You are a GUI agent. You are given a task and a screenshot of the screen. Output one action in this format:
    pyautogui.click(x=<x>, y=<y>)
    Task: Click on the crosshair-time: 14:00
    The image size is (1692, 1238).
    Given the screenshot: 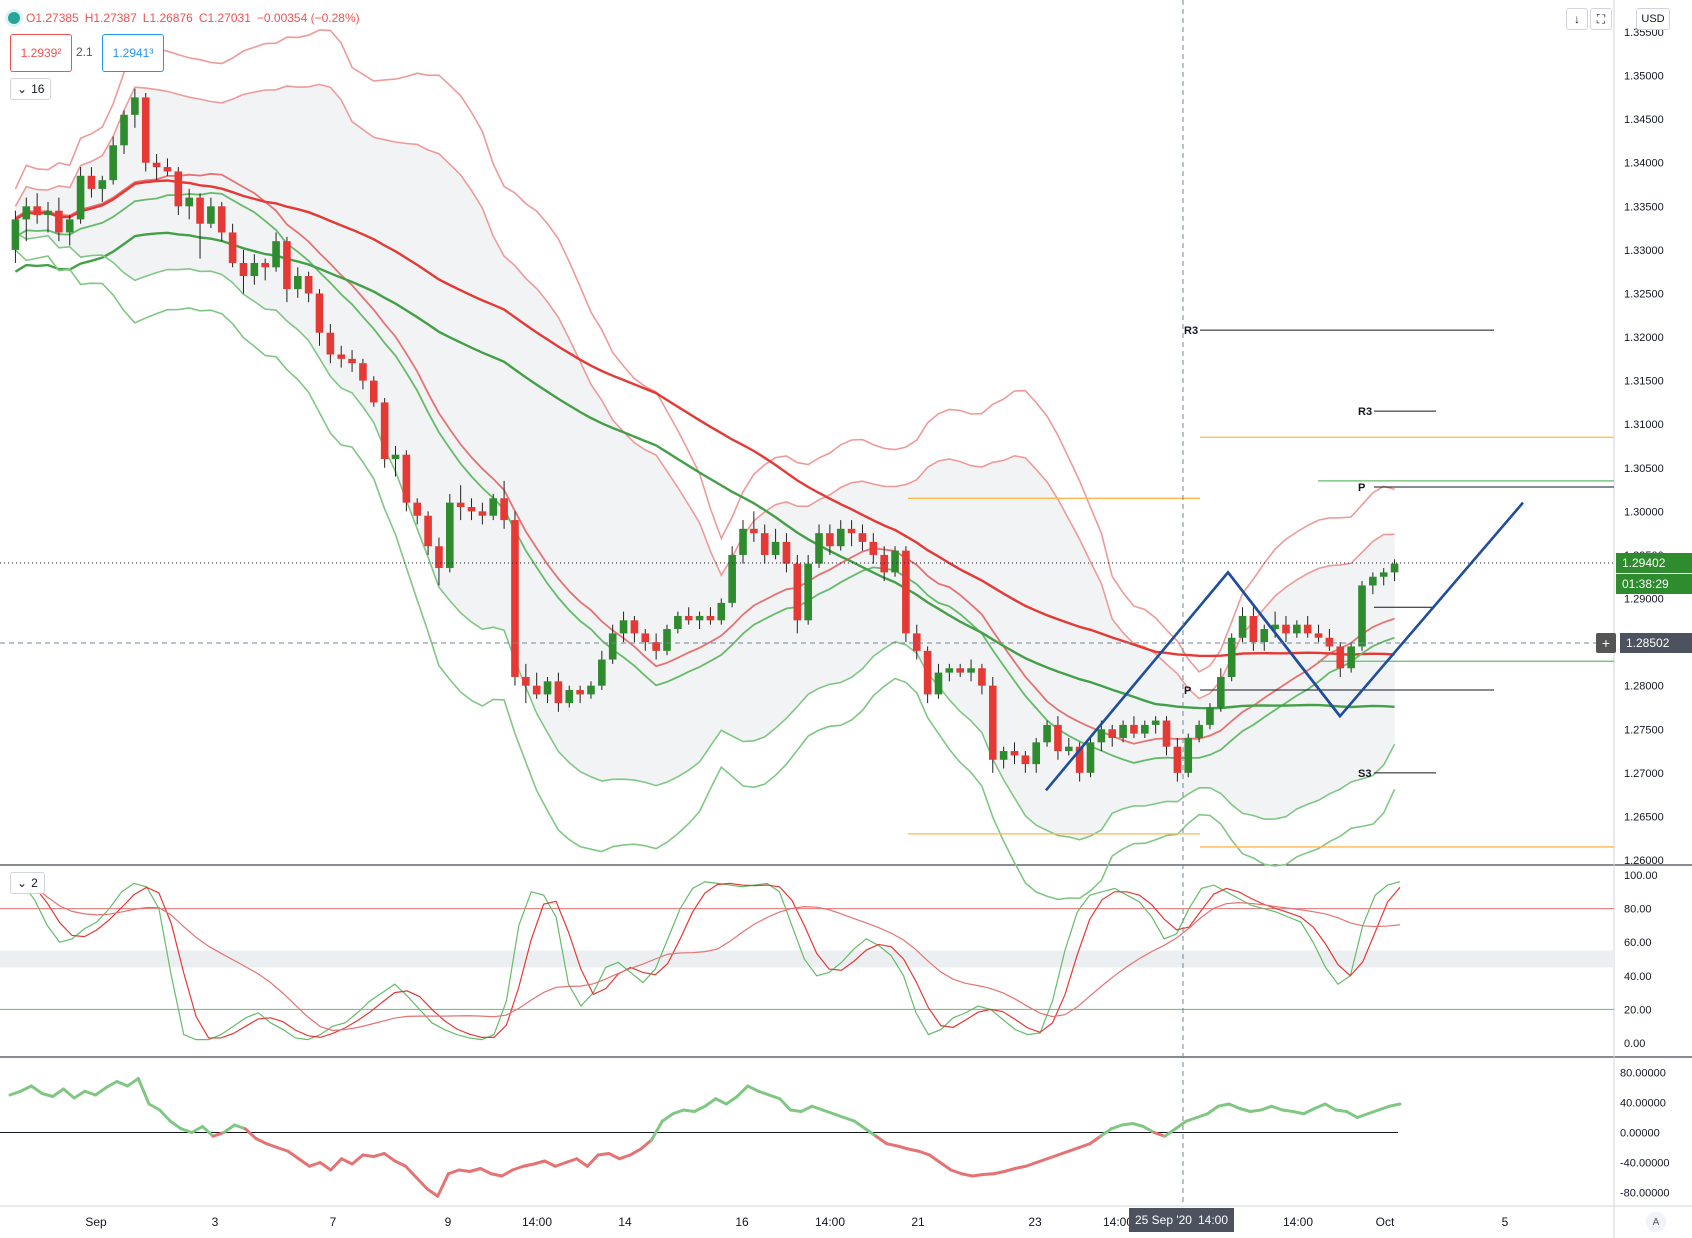 What is the action you would take?
    pyautogui.click(x=1213, y=1220)
    